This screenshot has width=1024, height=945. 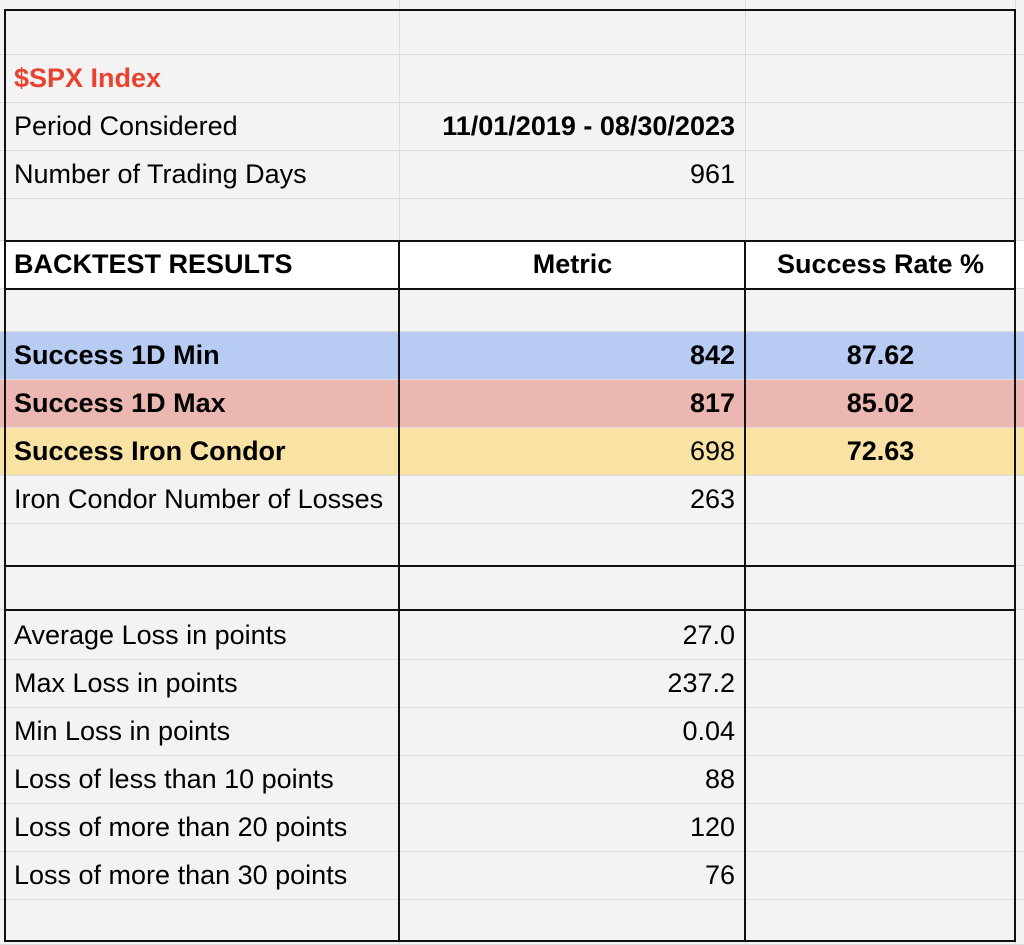 I want to click on backtest-title-cell: BACKTEST RESULTS, so click(x=200, y=265).